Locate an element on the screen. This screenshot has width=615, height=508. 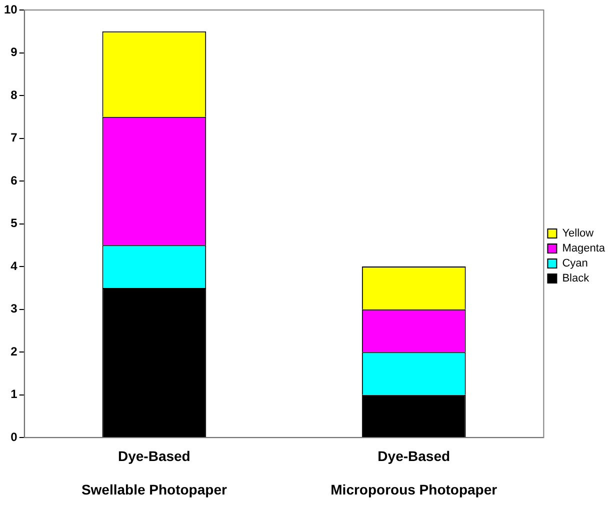
legend-label: Cyan is located at coordinates (575, 264).